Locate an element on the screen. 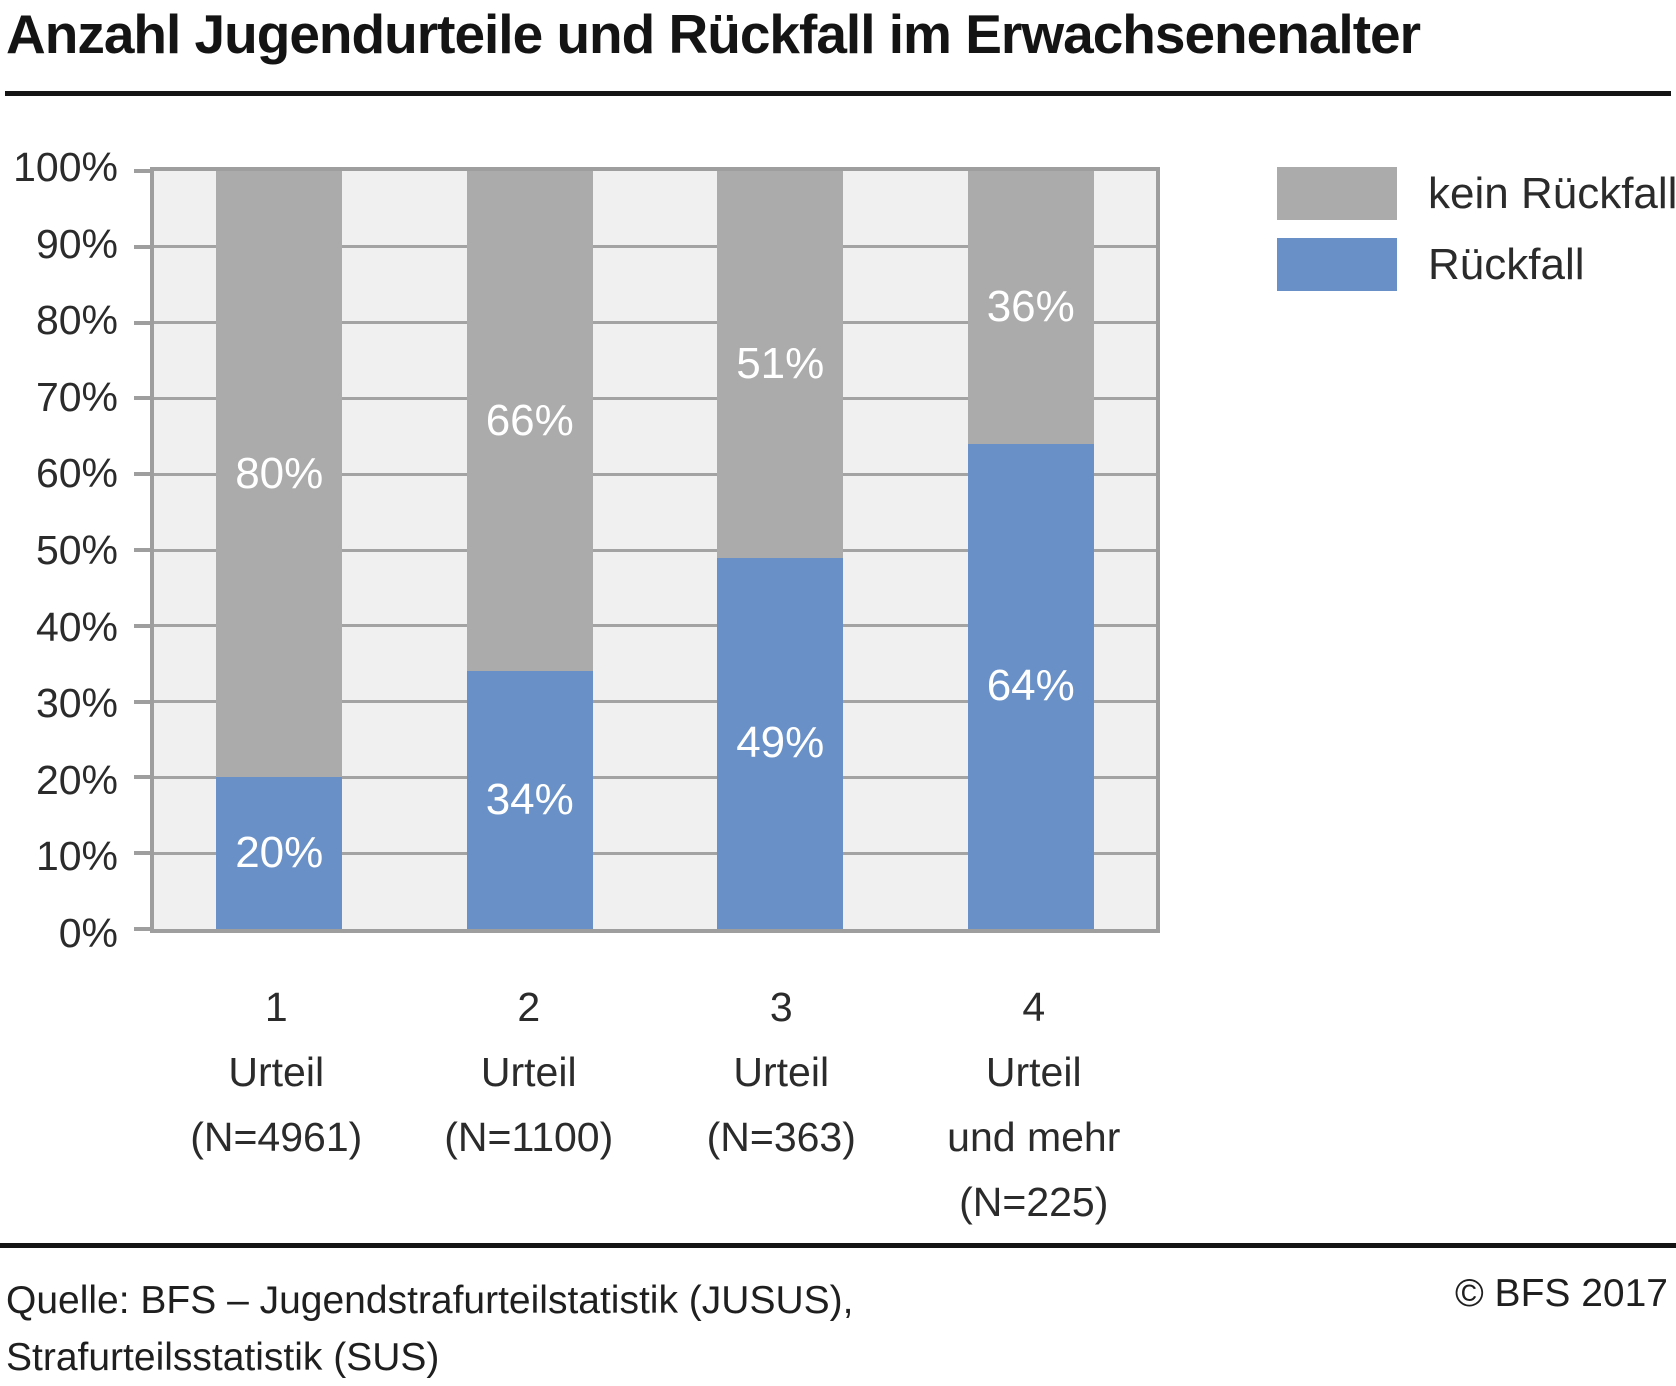  y-axis-label: 10% is located at coordinates (76, 856).